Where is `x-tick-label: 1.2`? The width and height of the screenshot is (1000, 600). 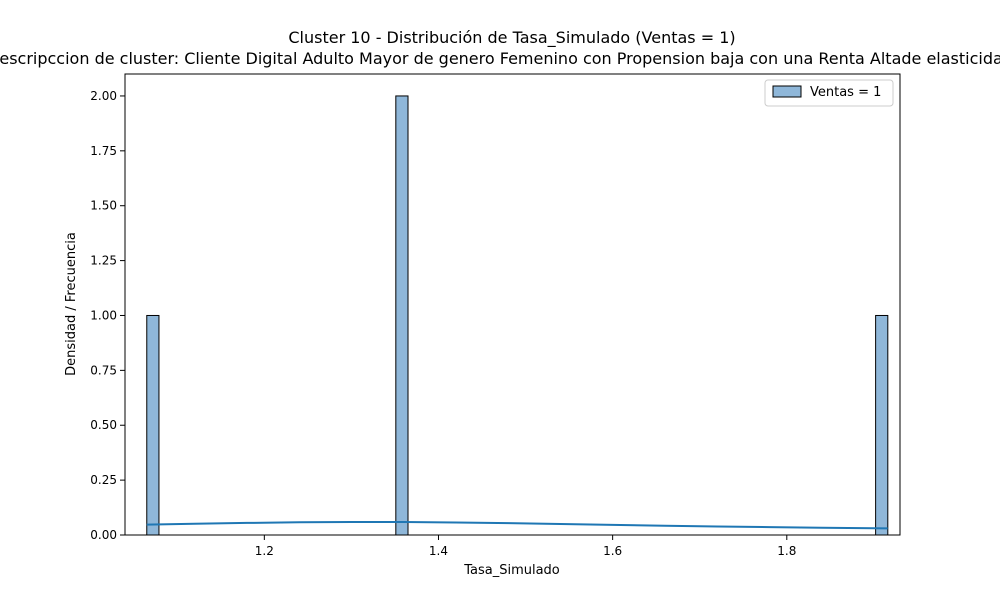
x-tick-label: 1.2 is located at coordinates (264, 551).